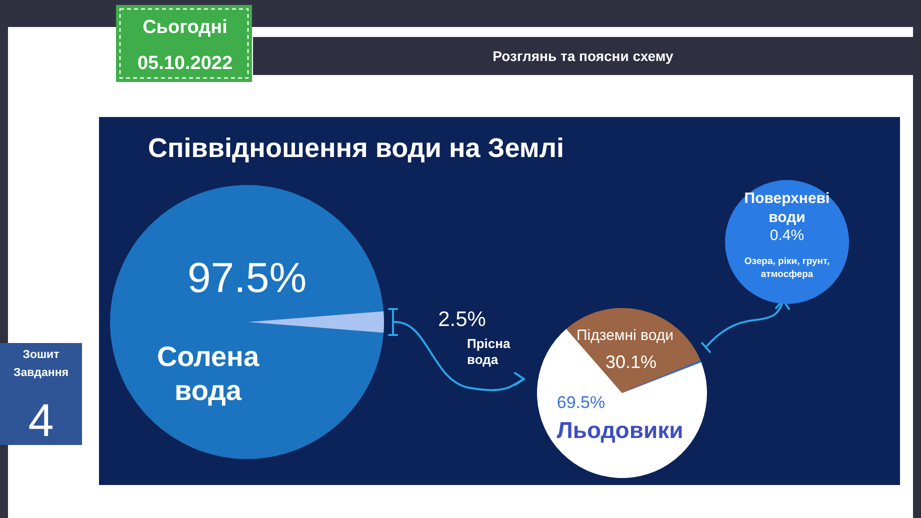  I want to click on text: 05.10.2022, so click(185, 63).